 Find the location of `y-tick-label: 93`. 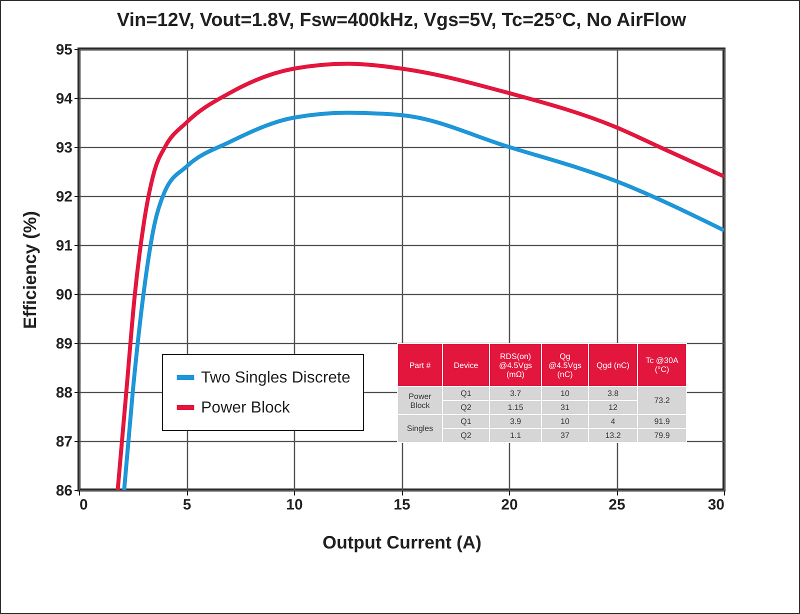

y-tick-label: 93 is located at coordinates (64, 148).